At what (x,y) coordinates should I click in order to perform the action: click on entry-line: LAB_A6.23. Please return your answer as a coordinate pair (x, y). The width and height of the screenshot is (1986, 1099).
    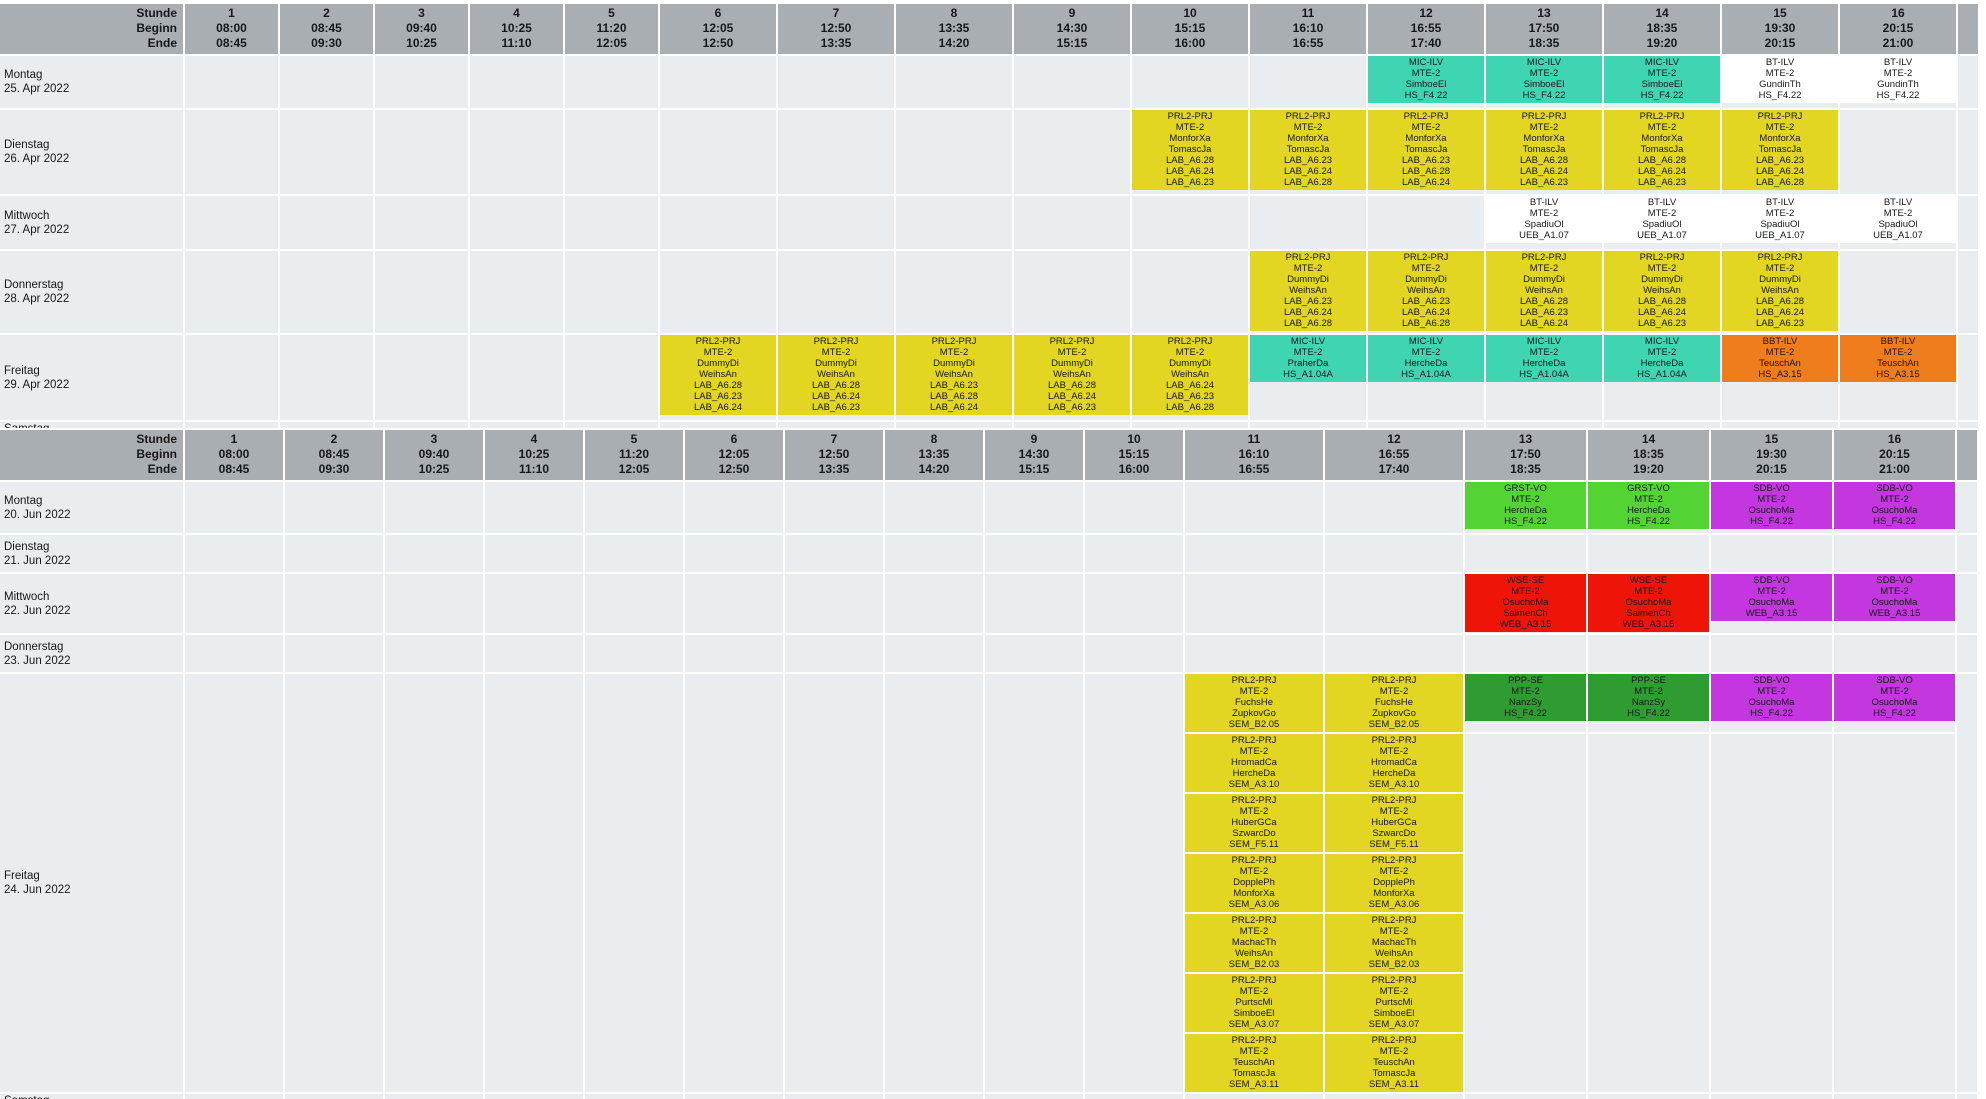
    Looking at the image, I should click on (1780, 323).